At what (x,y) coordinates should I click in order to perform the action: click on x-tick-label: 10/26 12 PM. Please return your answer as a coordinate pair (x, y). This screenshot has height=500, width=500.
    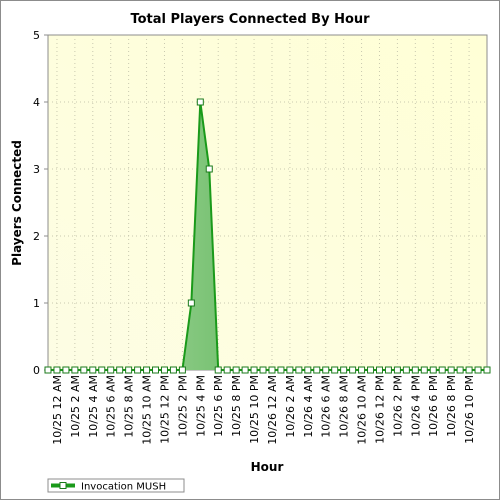
    Looking at the image, I should click on (379, 409).